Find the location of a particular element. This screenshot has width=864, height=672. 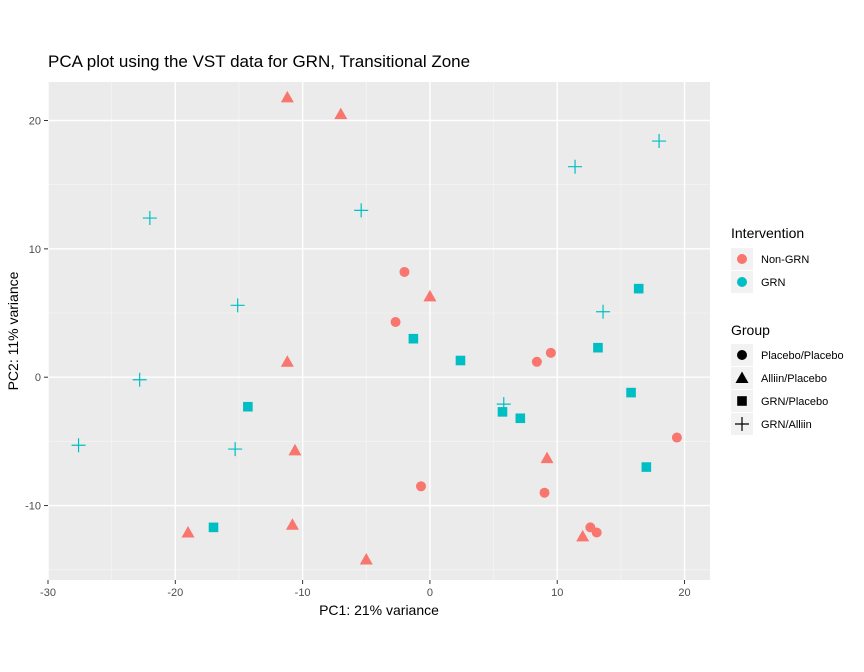

legend-intervention-entries: Non-GRN GRN is located at coordinates (770, 270).